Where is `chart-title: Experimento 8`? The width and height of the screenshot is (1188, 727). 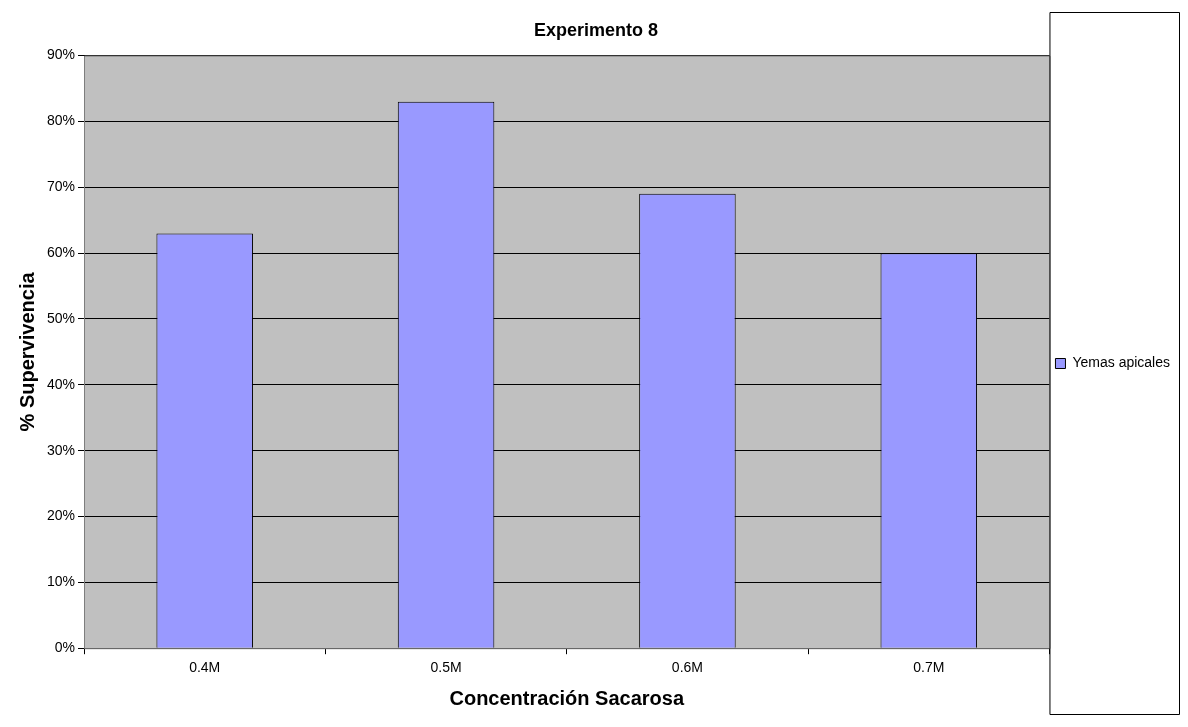 chart-title: Experimento 8 is located at coordinates (596, 29).